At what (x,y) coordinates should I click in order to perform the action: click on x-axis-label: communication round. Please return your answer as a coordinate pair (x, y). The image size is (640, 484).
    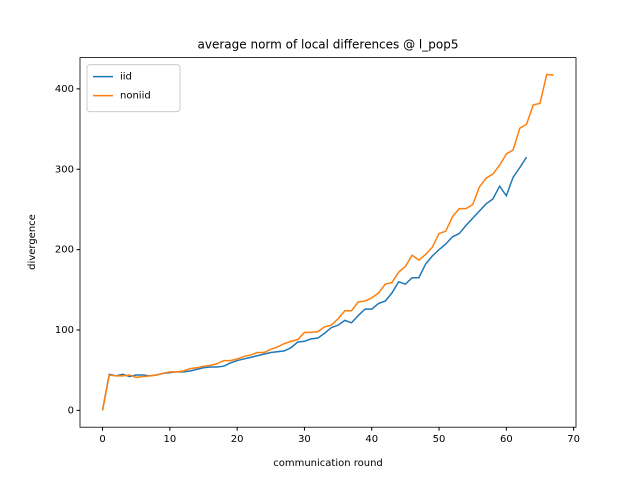
    Looking at the image, I should click on (328, 463).